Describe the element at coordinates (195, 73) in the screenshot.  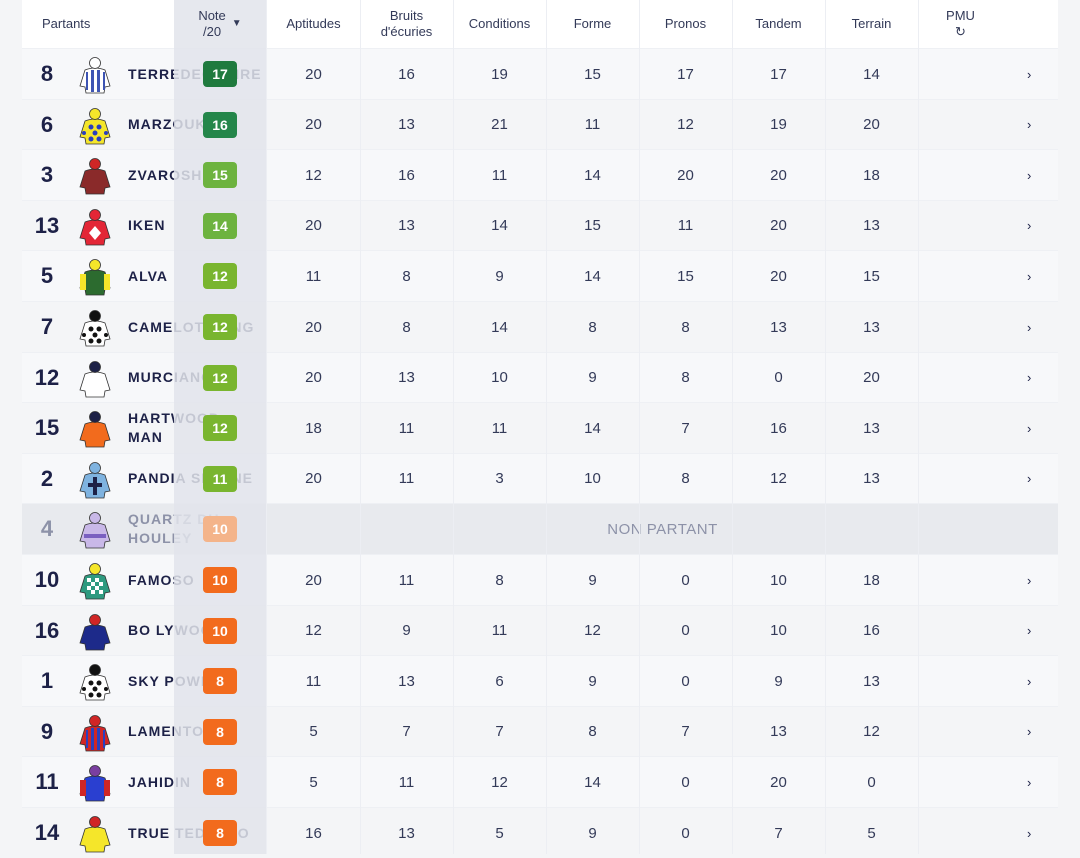
I see `runner-name: TERREDEGLOIRE` at that location.